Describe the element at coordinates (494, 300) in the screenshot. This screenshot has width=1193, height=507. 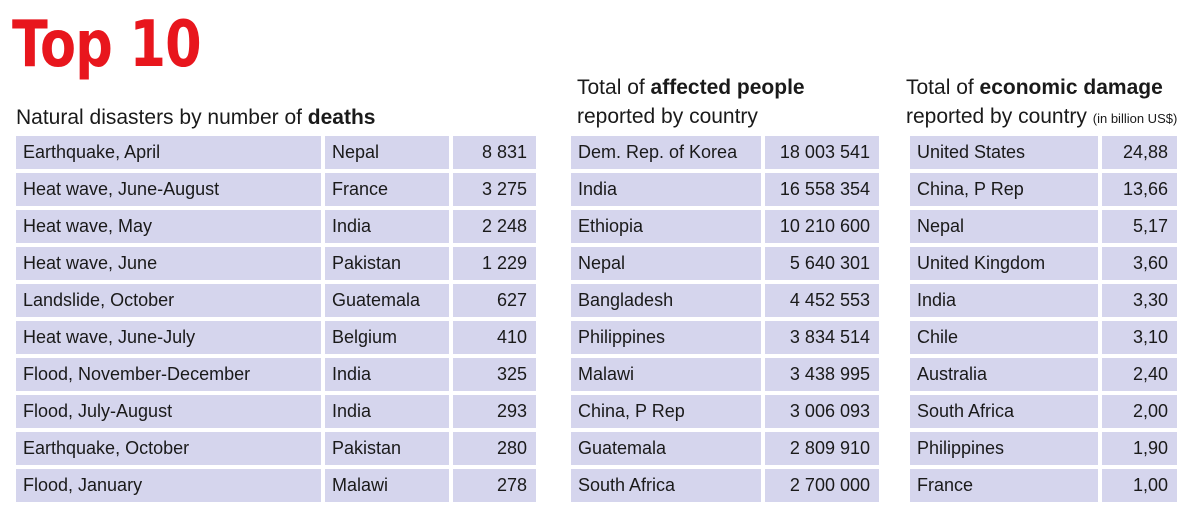
I see `deaths-value-cell: 627` at that location.